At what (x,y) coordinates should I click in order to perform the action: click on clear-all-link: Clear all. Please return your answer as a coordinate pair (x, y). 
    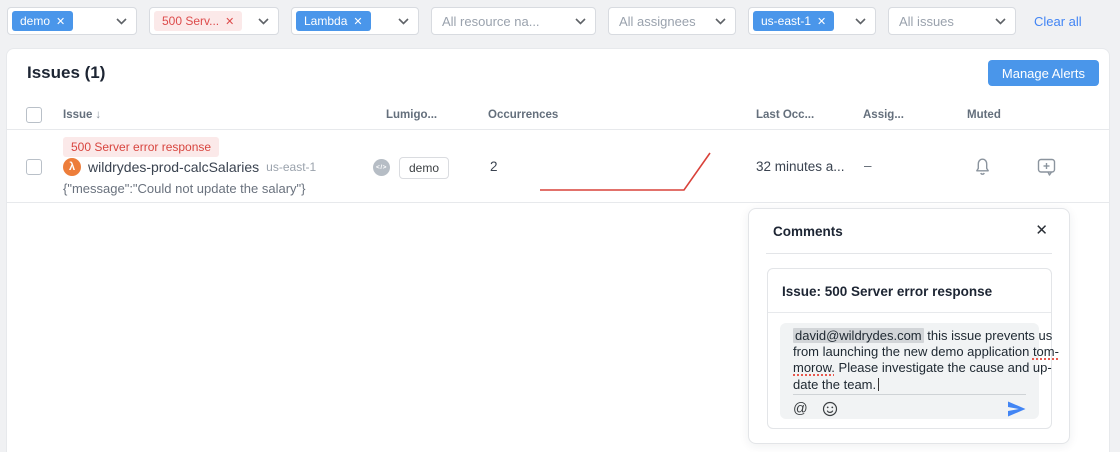
    Looking at the image, I should click on (1058, 21).